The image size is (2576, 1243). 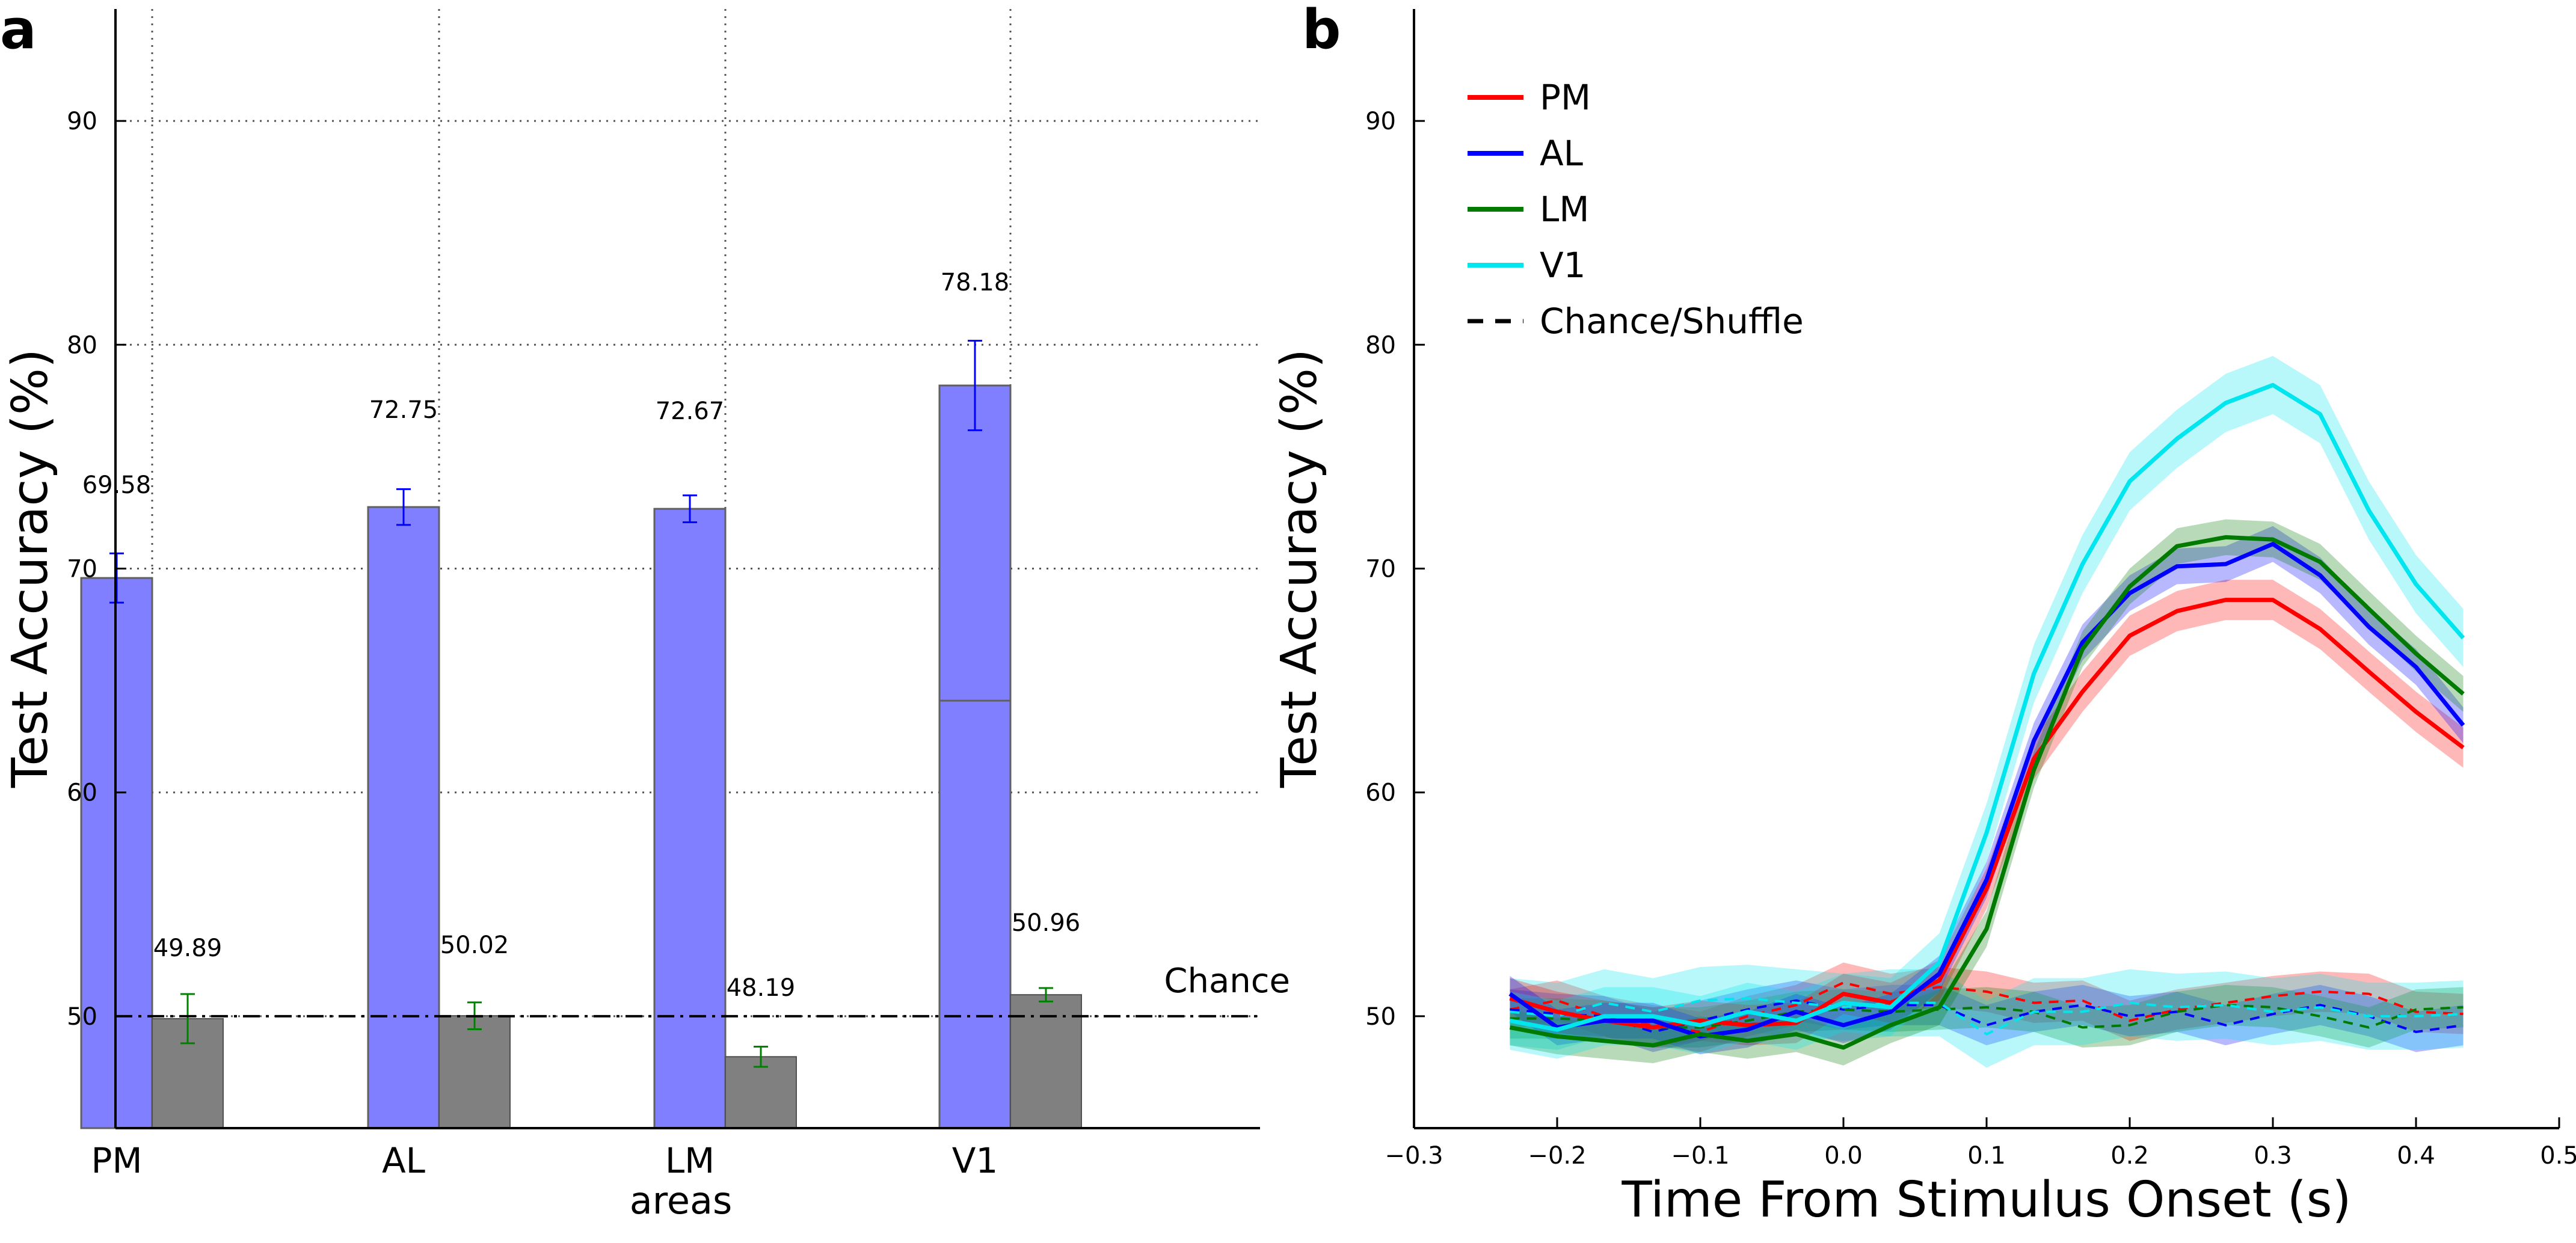 I want to click on data-label-accuracy-LM: 72.67, so click(x=690, y=411).